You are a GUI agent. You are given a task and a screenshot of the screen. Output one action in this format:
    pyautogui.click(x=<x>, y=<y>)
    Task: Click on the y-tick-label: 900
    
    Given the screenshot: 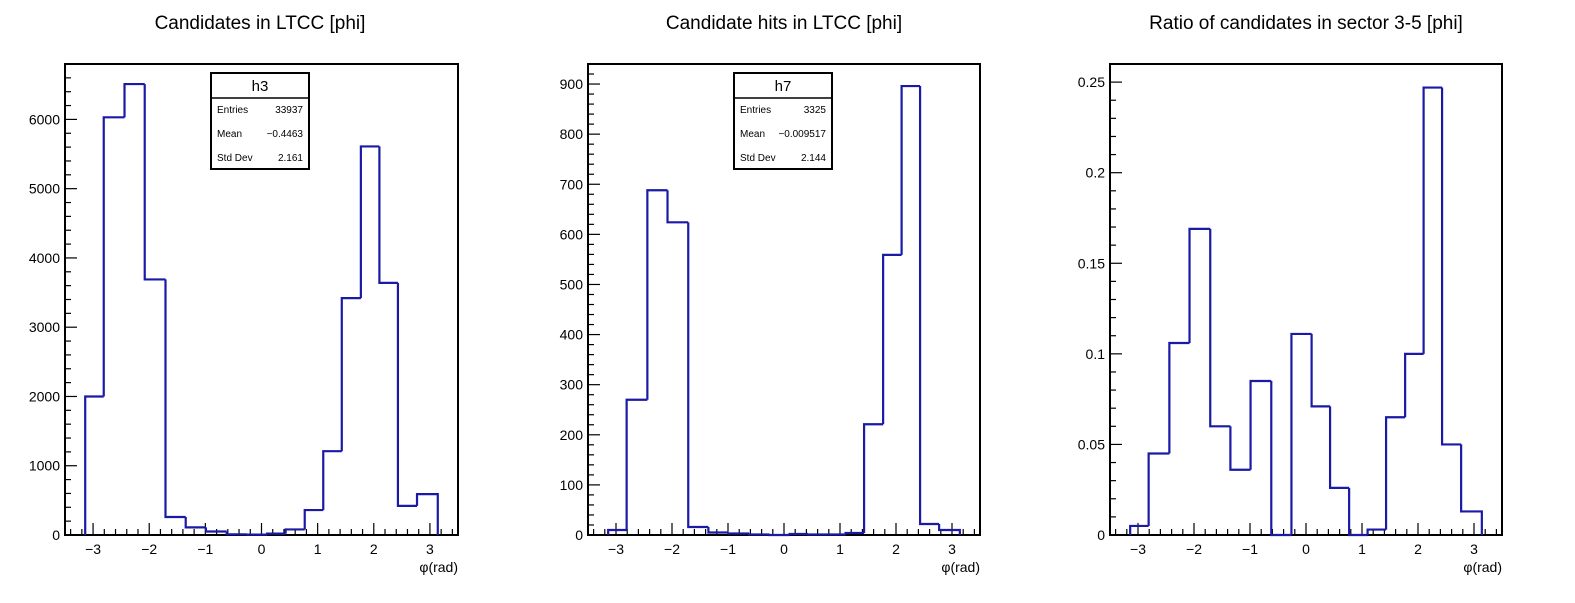 What is the action you would take?
    pyautogui.click(x=572, y=84)
    